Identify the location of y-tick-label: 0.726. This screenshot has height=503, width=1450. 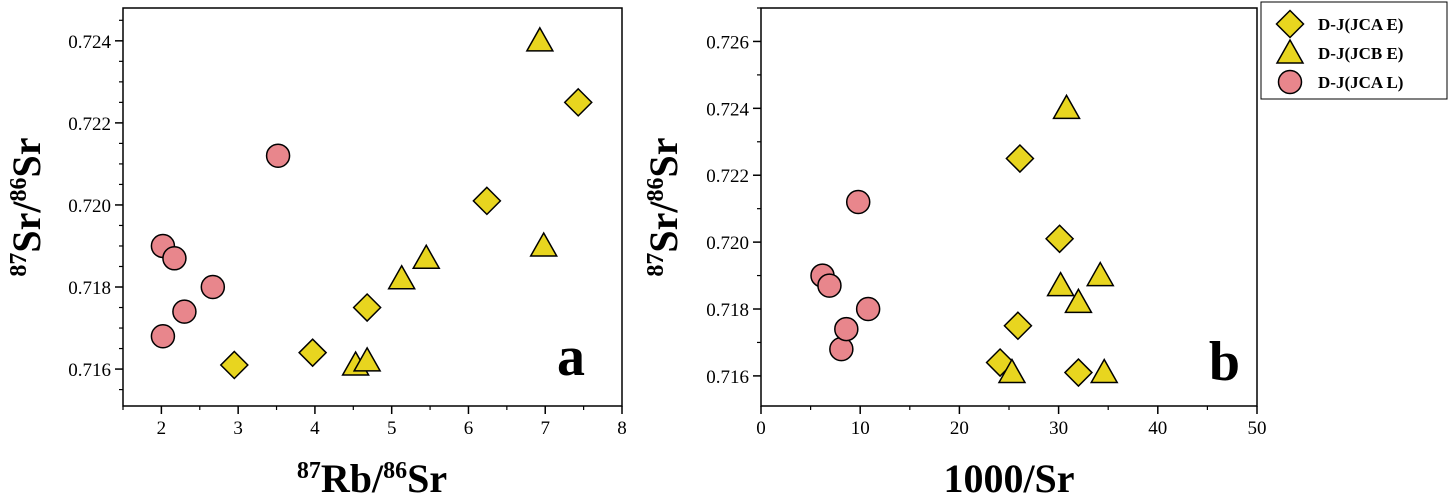
(727, 42).